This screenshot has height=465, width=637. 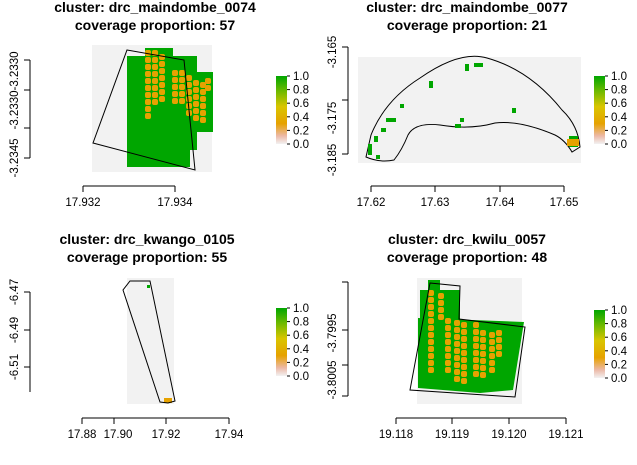 I want to click on panel-1-y-tick-label: -3.2330, so click(x=15, y=70).